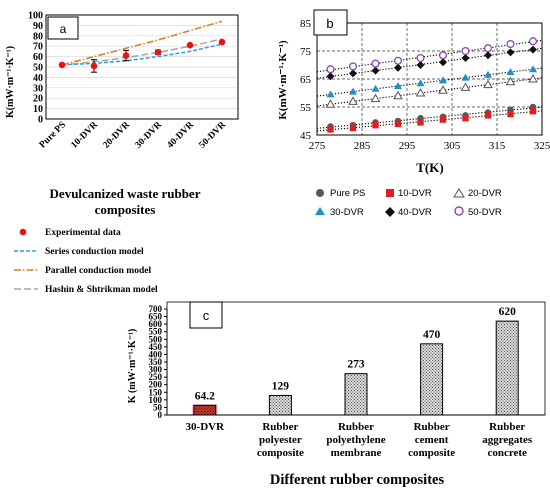  I want to click on panel-c-ytick-label: 450, so click(156, 347).